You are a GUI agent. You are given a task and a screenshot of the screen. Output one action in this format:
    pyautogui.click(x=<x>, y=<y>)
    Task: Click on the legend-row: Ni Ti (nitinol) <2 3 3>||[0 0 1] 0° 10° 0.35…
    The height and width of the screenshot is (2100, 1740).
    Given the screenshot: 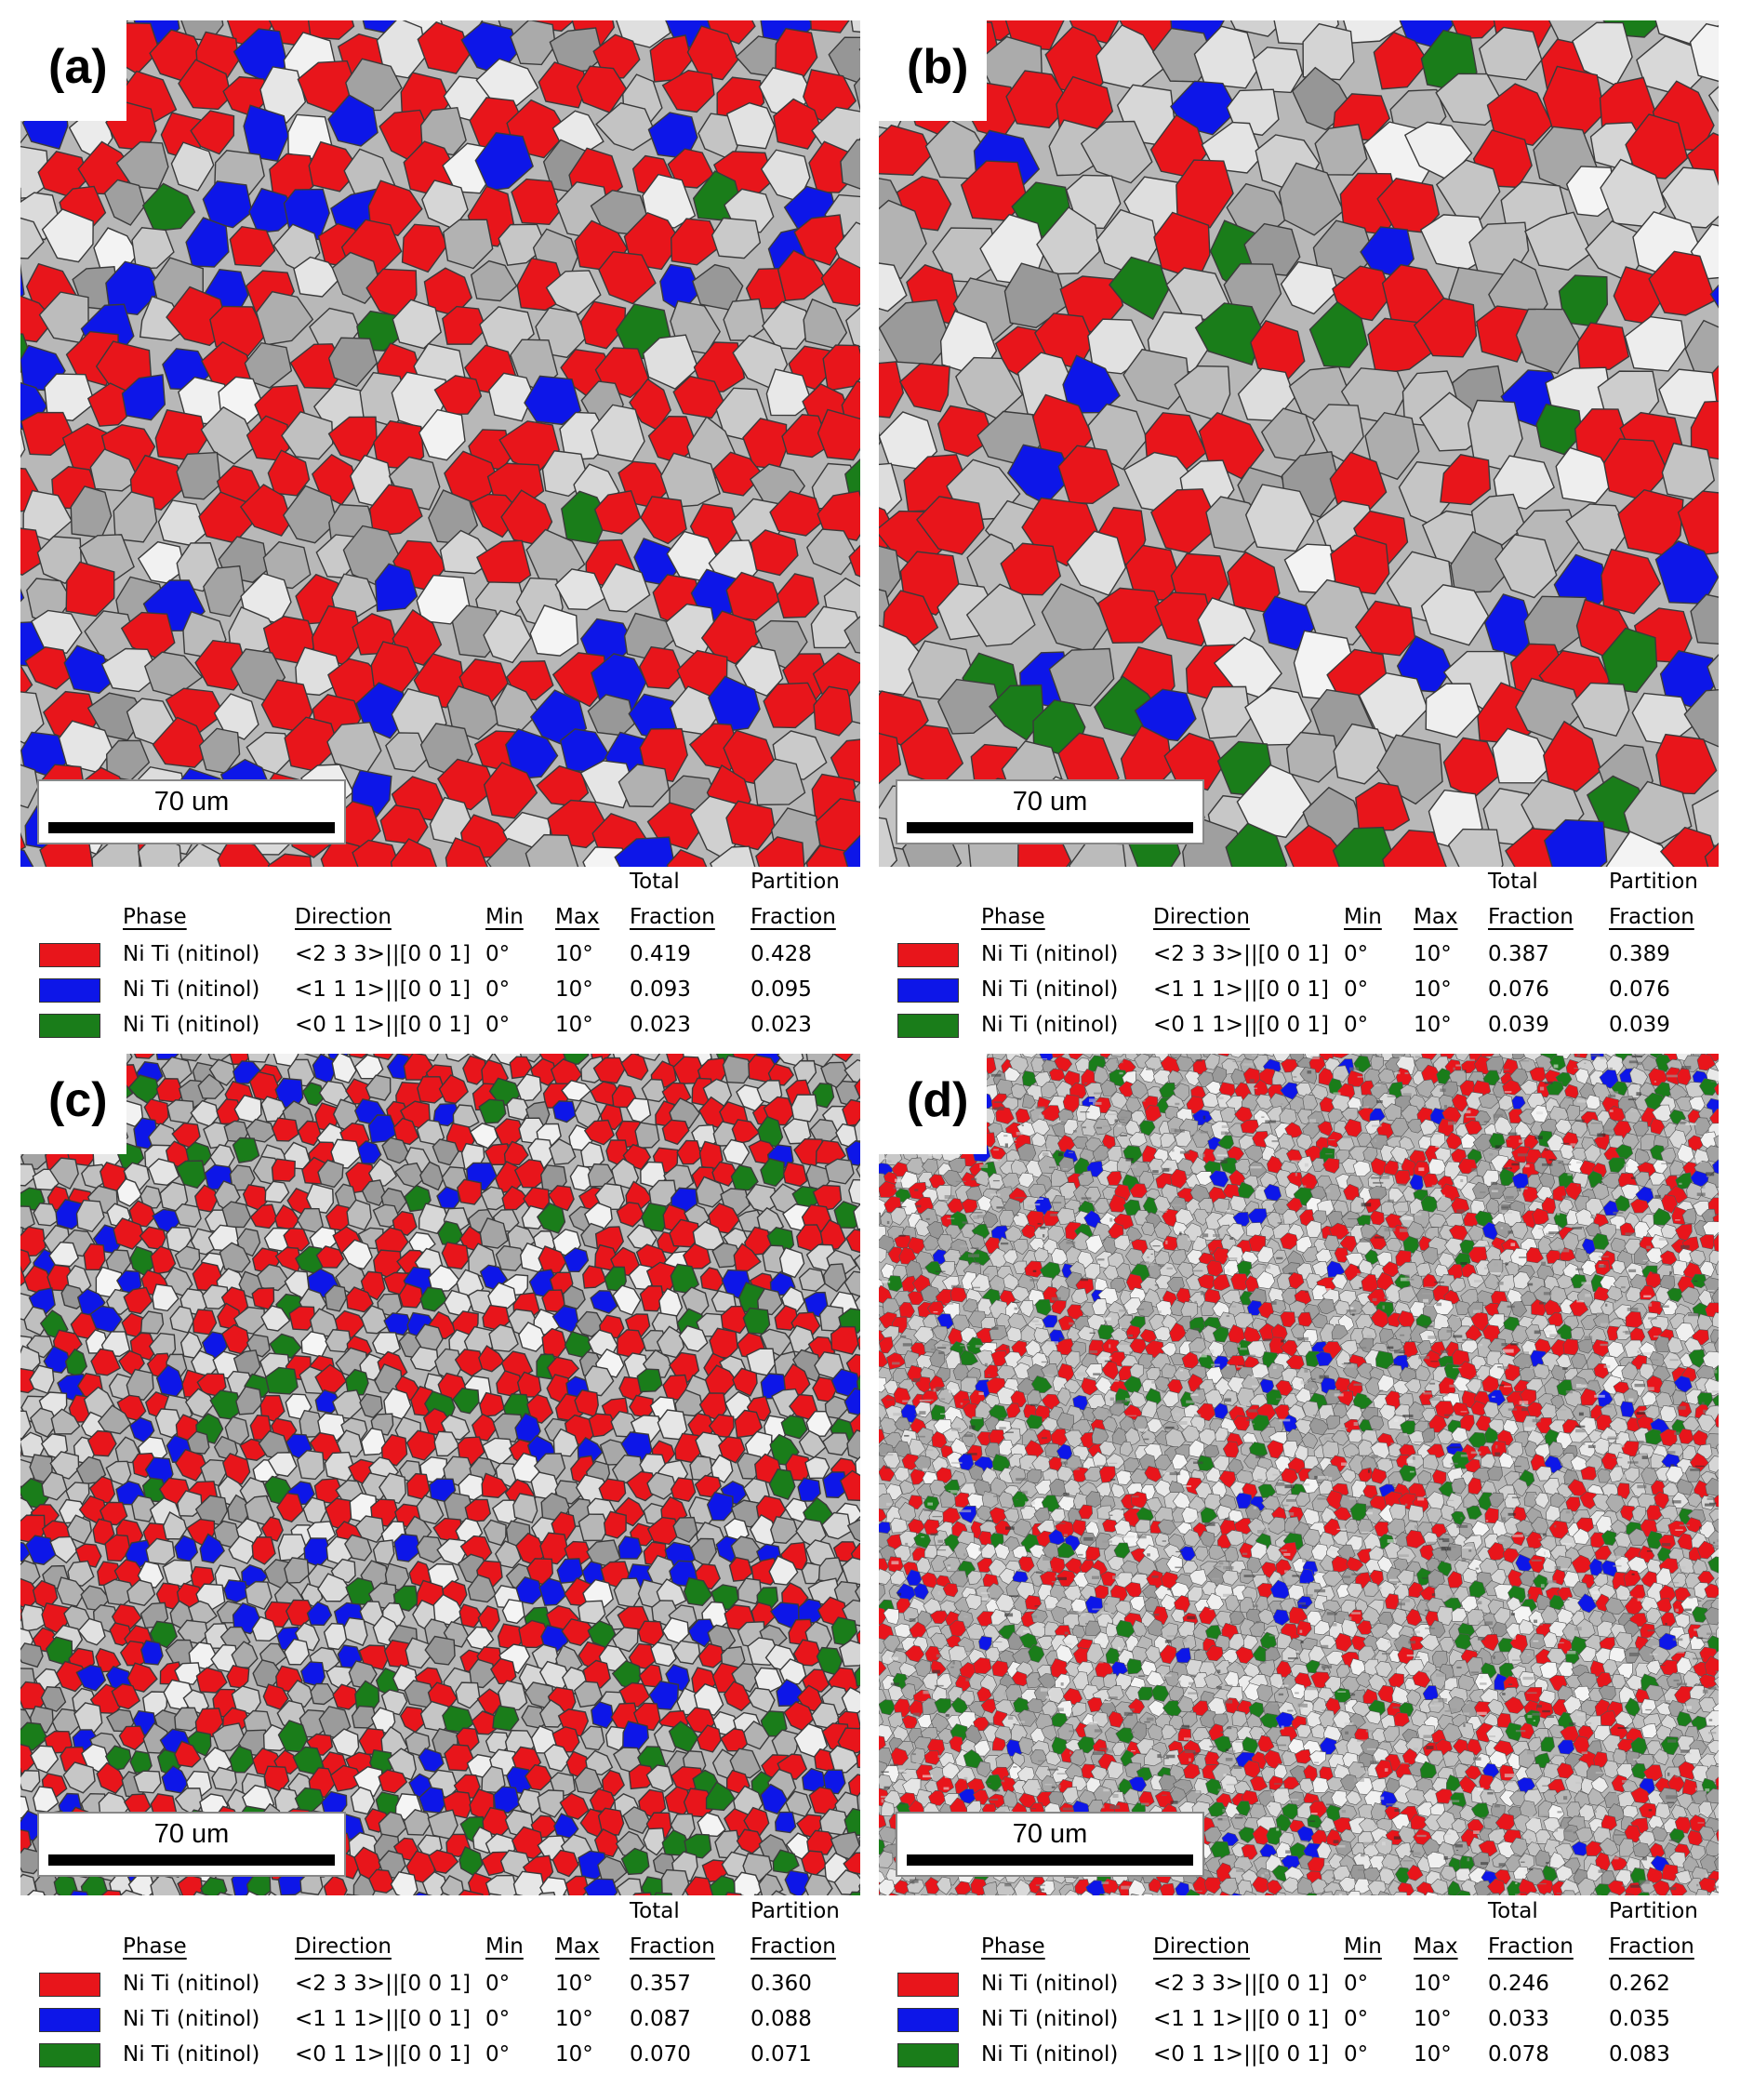 What is the action you would take?
    pyautogui.click(x=448, y=1984)
    